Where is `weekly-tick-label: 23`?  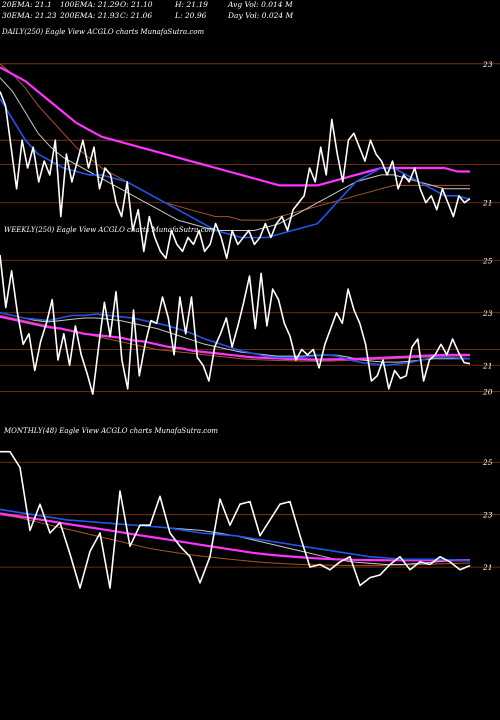
weekly-tick-label: 23 is located at coordinates (487, 313).